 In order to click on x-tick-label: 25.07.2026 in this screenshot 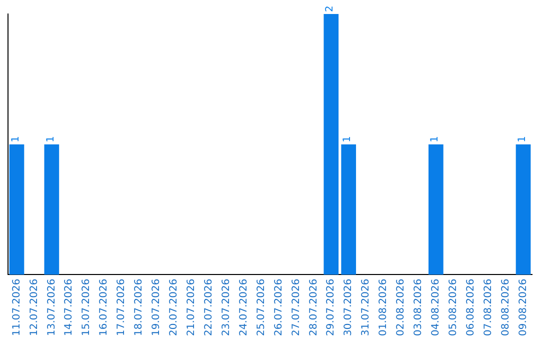, I will do `click(261, 307)`.